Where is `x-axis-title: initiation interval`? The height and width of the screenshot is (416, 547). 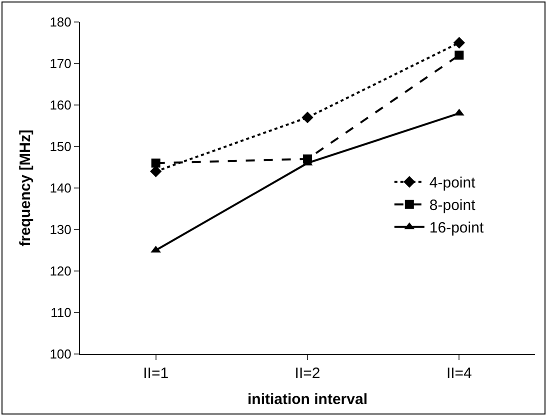 x-axis-title: initiation interval is located at coordinates (307, 399).